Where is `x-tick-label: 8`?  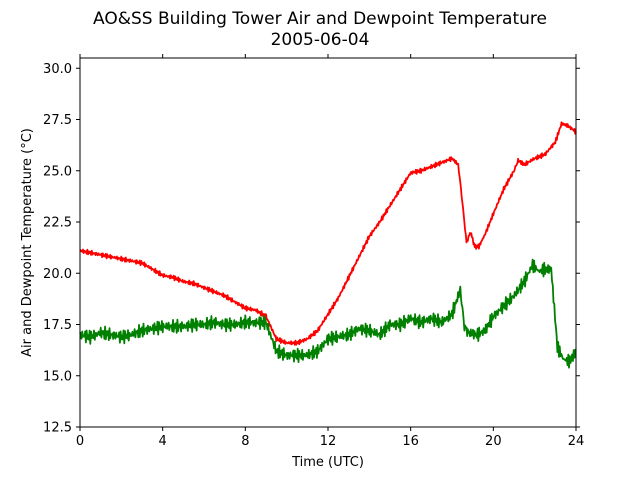 x-tick-label: 8 is located at coordinates (245, 441).